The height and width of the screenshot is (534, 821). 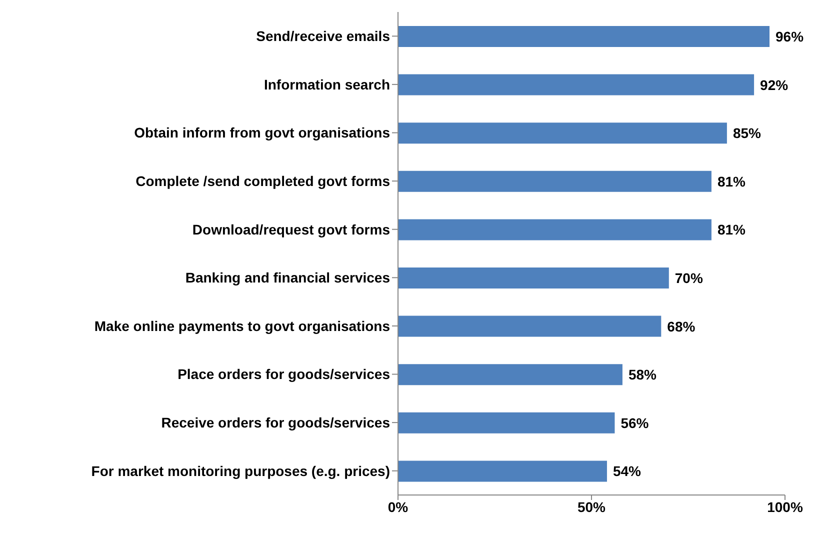 I want to click on x-tick-label: 0%, so click(x=398, y=506).